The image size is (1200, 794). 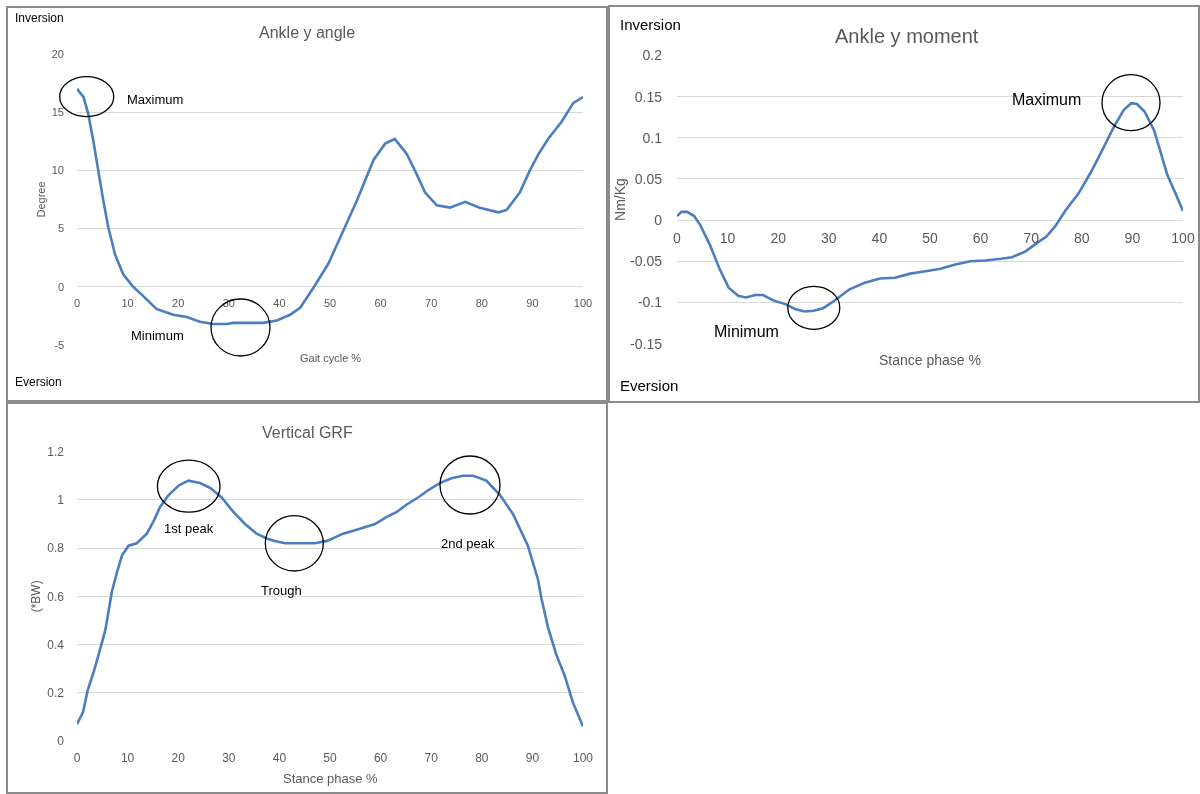 I want to click on y-tick-label: 15, so click(x=57, y=112).